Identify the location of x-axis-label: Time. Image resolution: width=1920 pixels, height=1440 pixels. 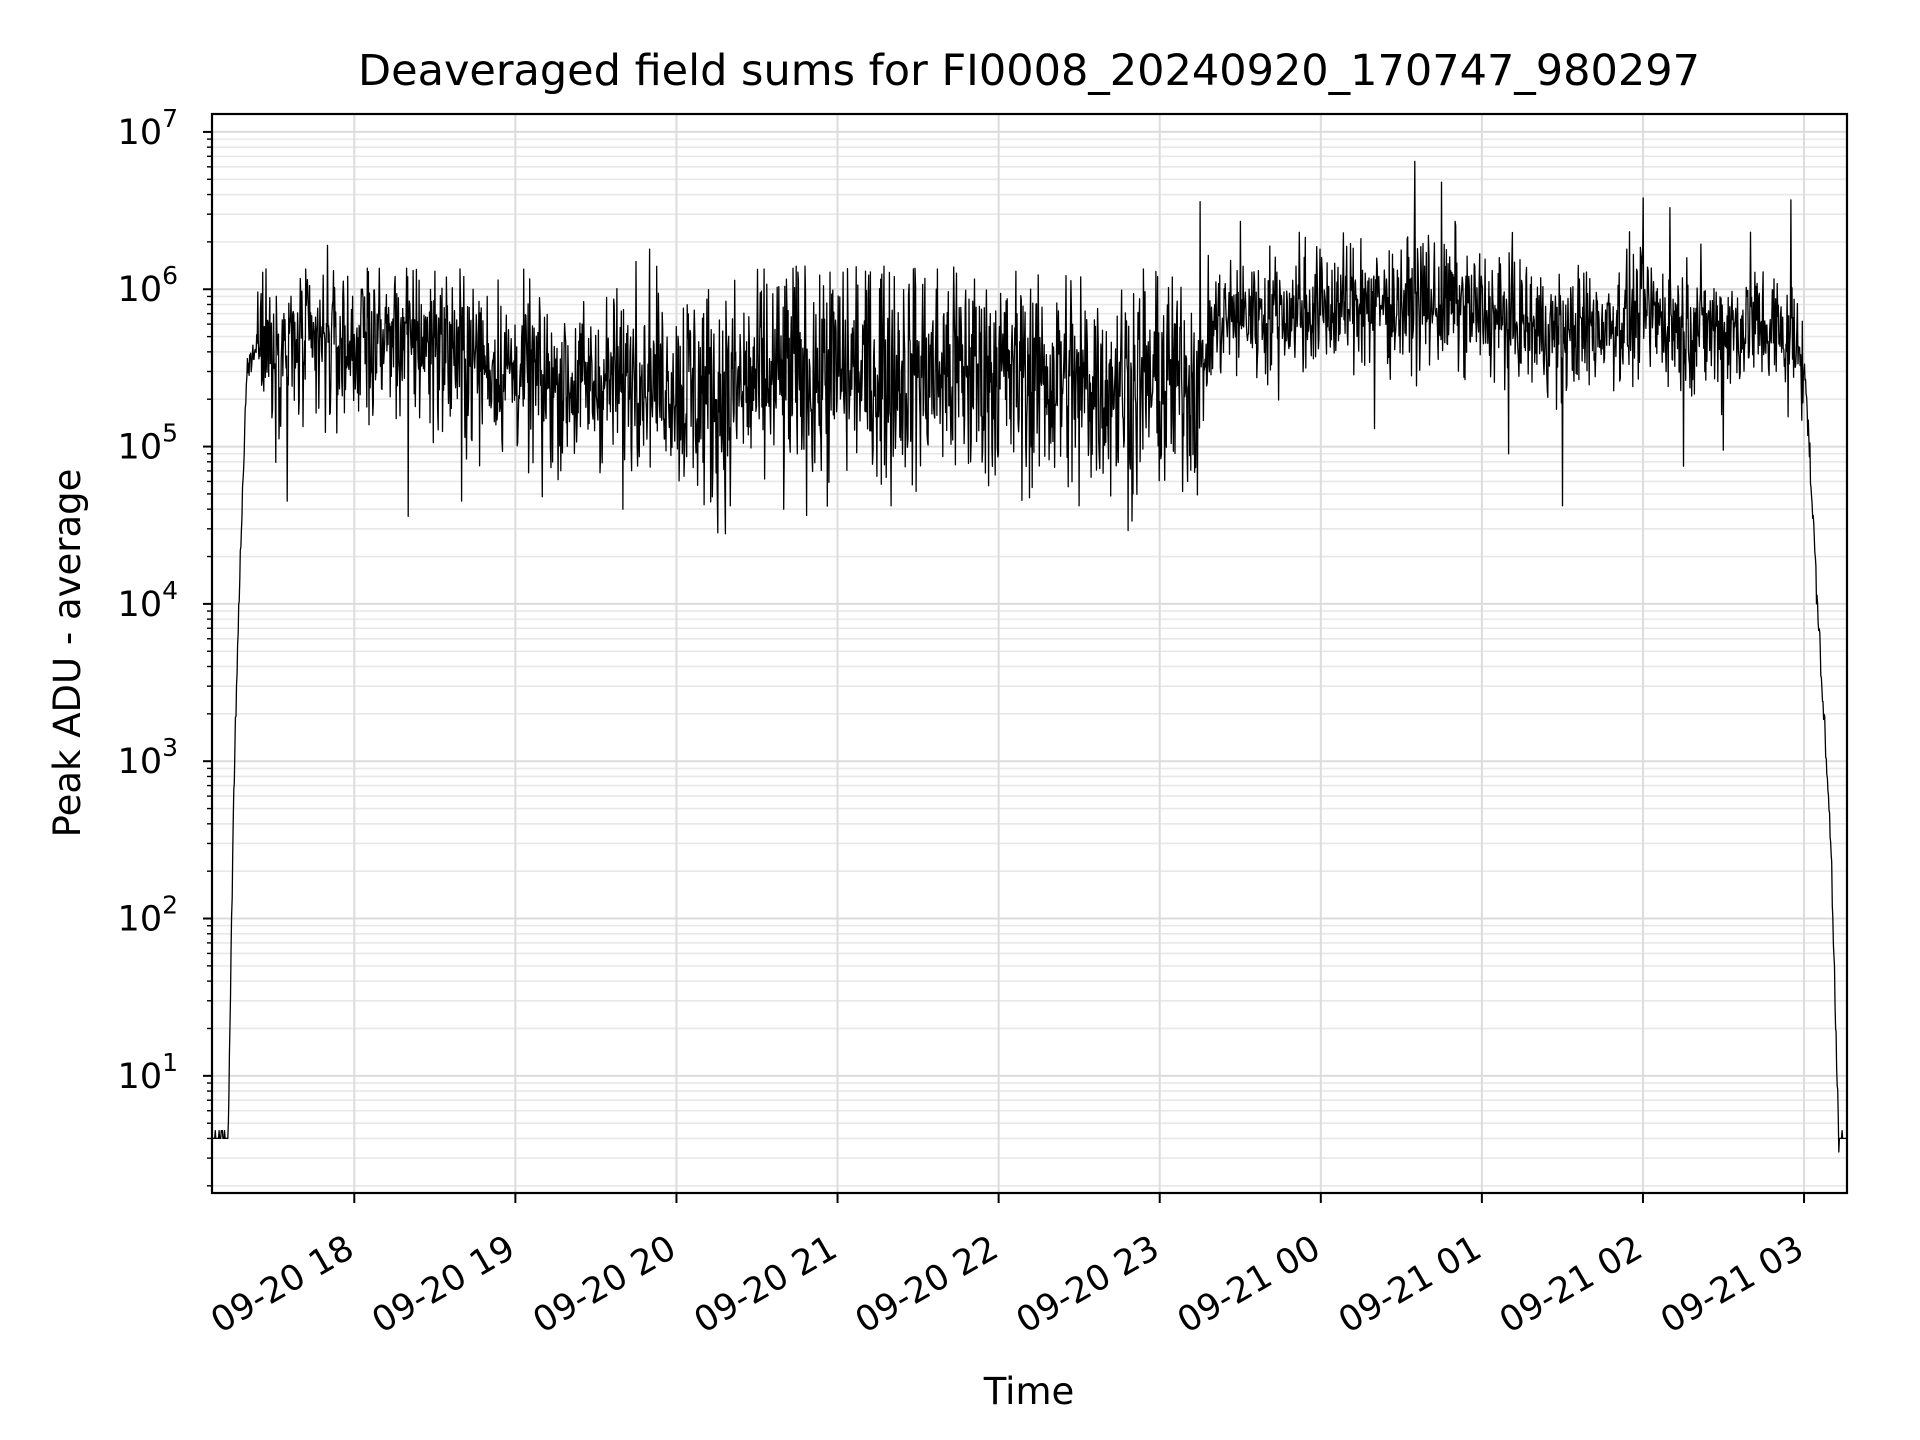
(1029, 1391).